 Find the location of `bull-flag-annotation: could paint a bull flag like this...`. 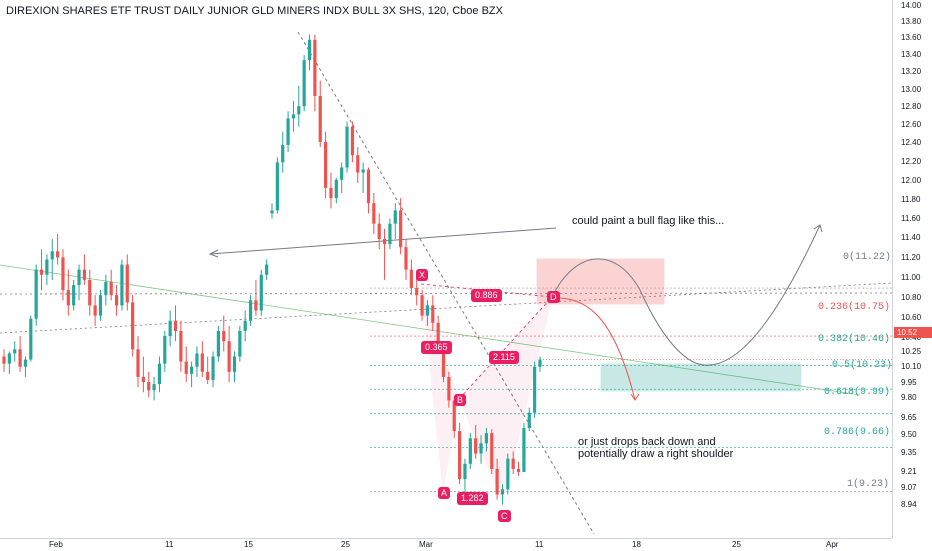

bull-flag-annotation: could paint a bull flag like this... is located at coordinates (648, 221).